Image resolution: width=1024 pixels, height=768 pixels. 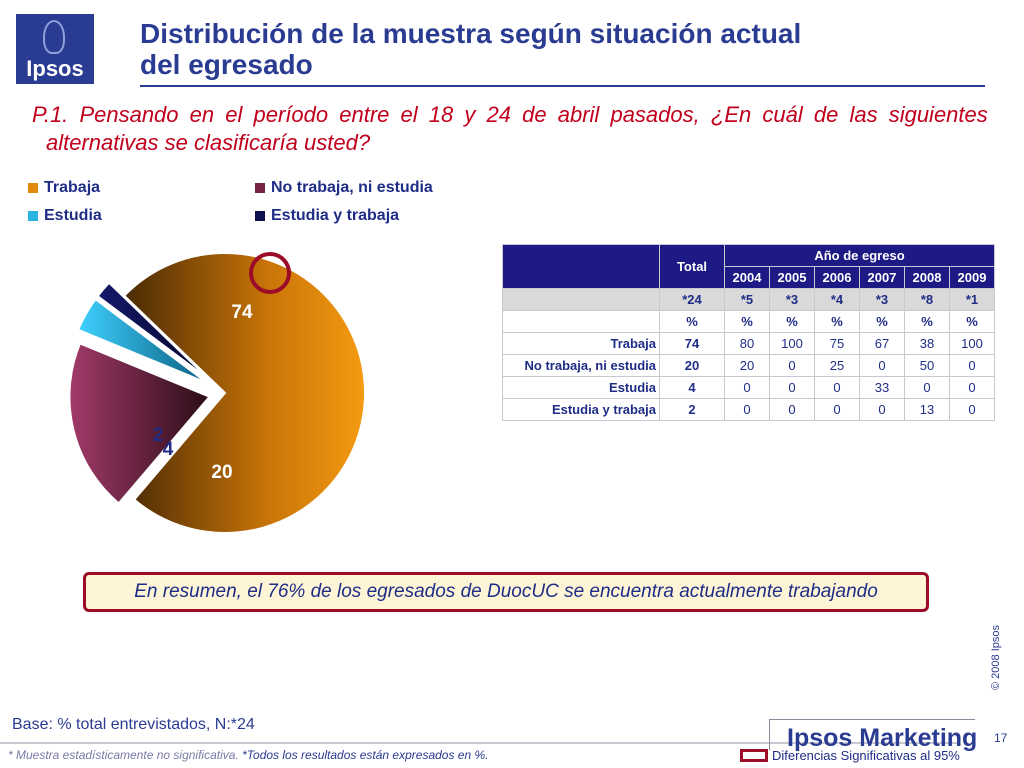 I want to click on table-row: Estudia y trabaja 2 0 0 0 0 13 0, so click(x=748, y=409).